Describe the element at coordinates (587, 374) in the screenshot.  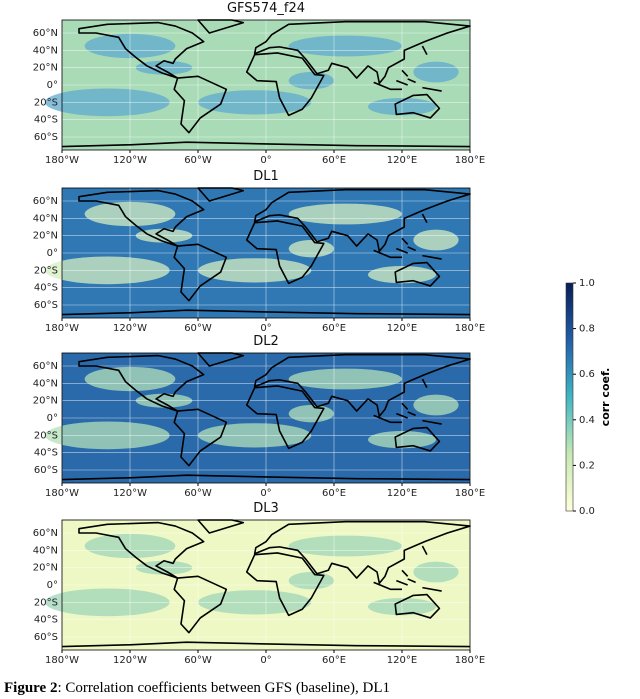
I see `colorbar-tick-label: 0.6` at that location.